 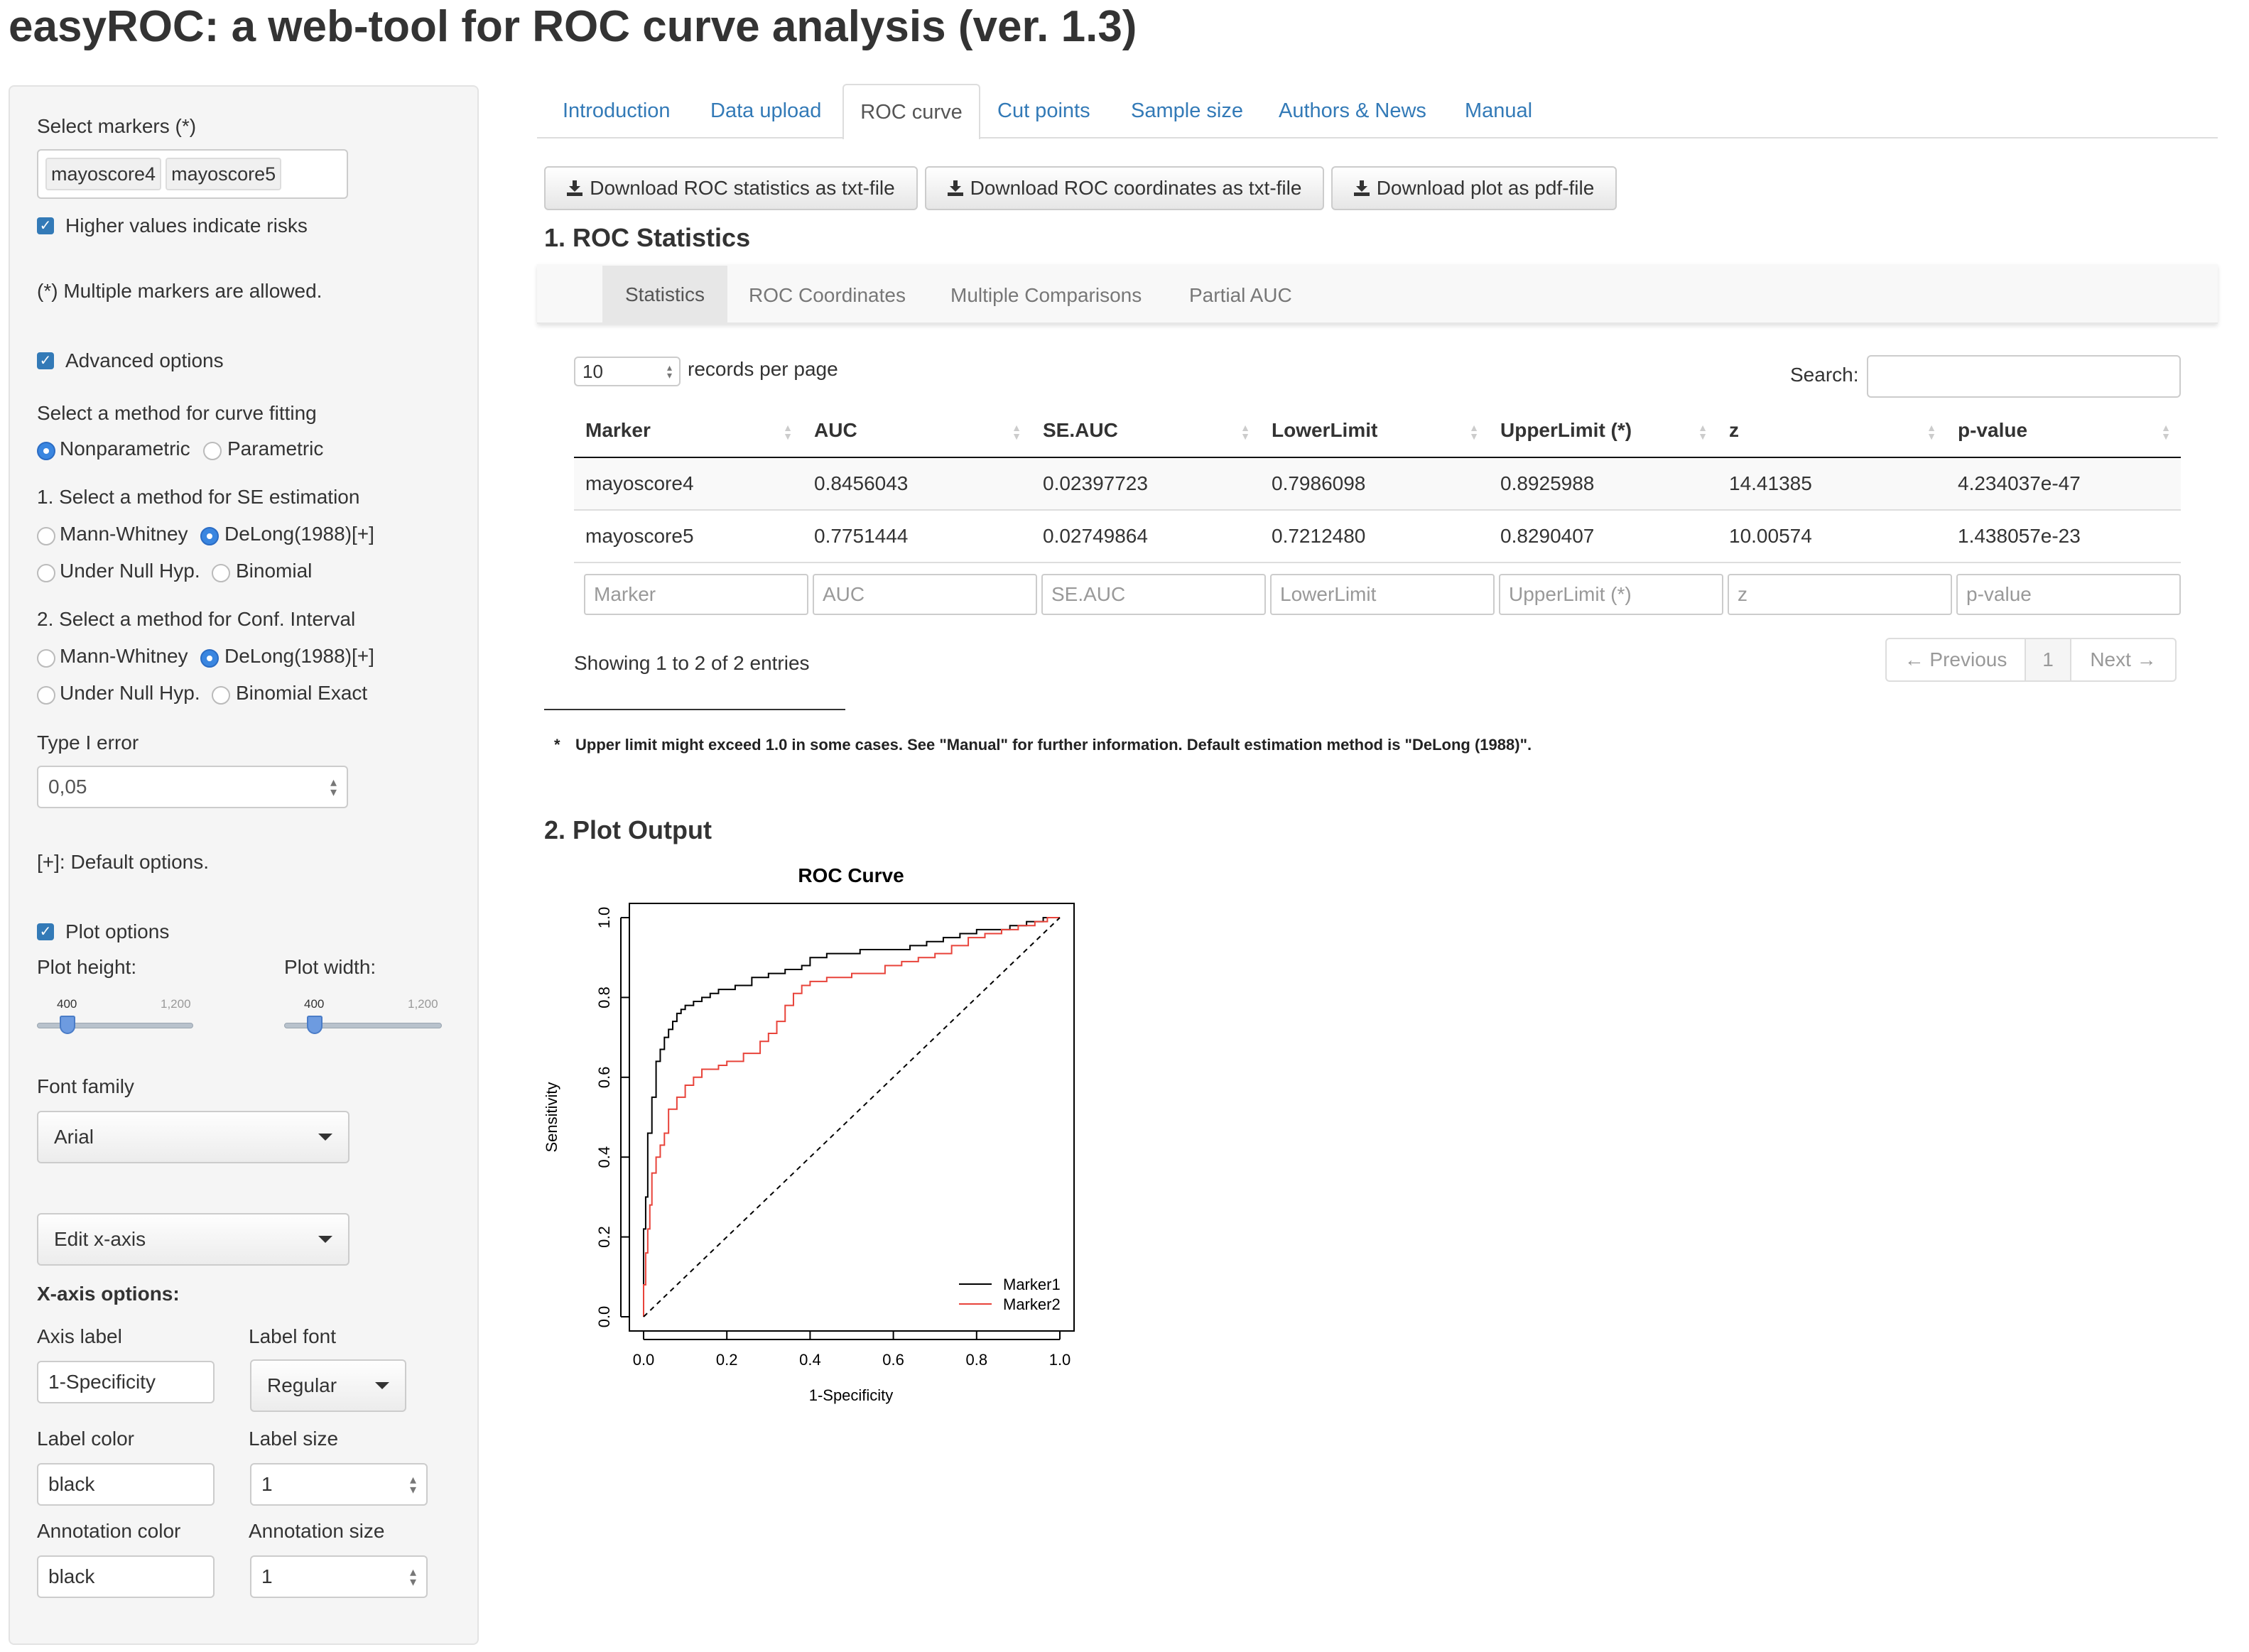 What do you see at coordinates (126, 1382) in the screenshot?
I see `axis-label-input: 1-Specificity` at bounding box center [126, 1382].